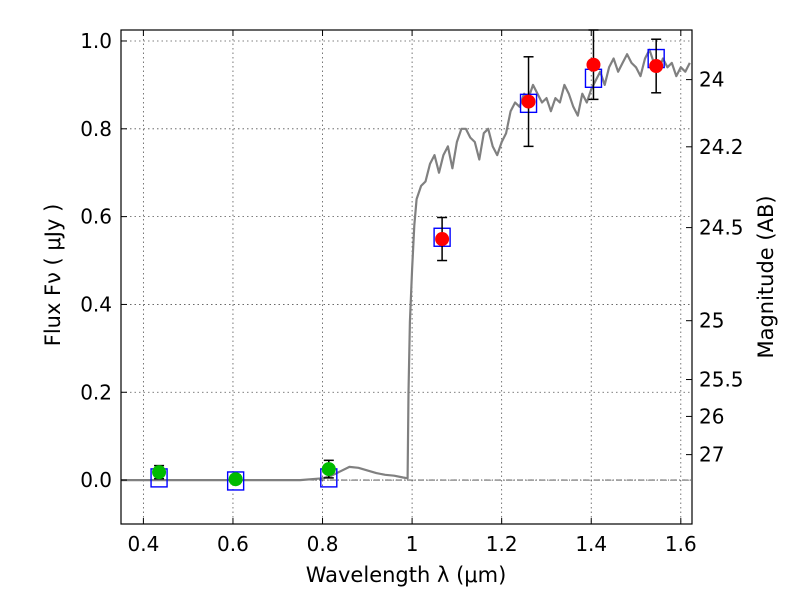  I want to click on magnitude-tick-label: 25.5, so click(721, 380).